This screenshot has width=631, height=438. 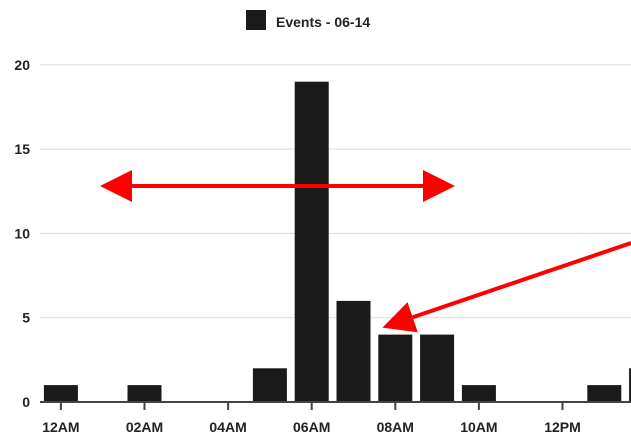 I want to click on y-tick-label: 20, so click(x=22, y=65).